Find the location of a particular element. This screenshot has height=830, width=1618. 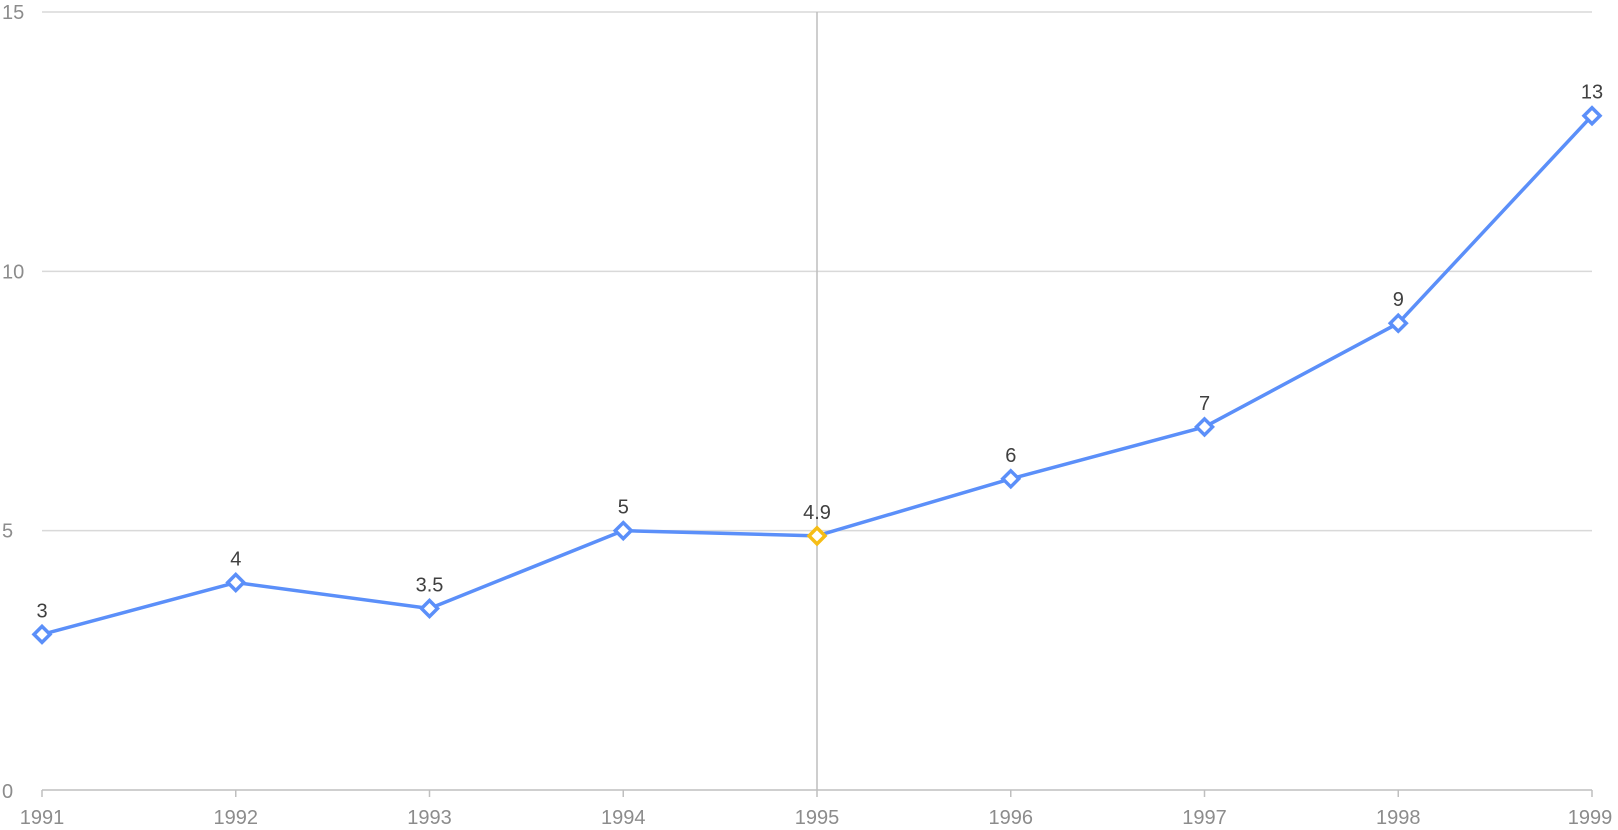

y-tick-label: 5 is located at coordinates (7, 532).